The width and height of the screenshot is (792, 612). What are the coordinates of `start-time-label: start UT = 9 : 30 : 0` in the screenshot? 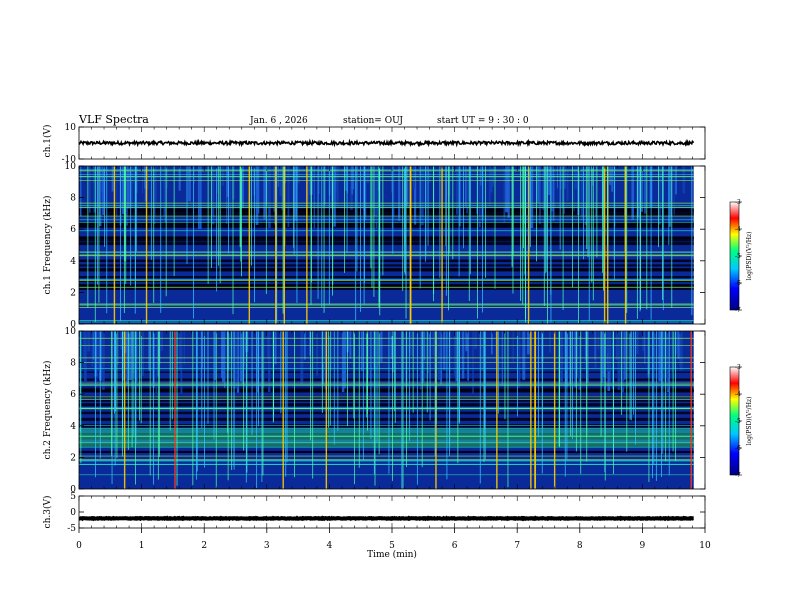 It's located at (483, 121).